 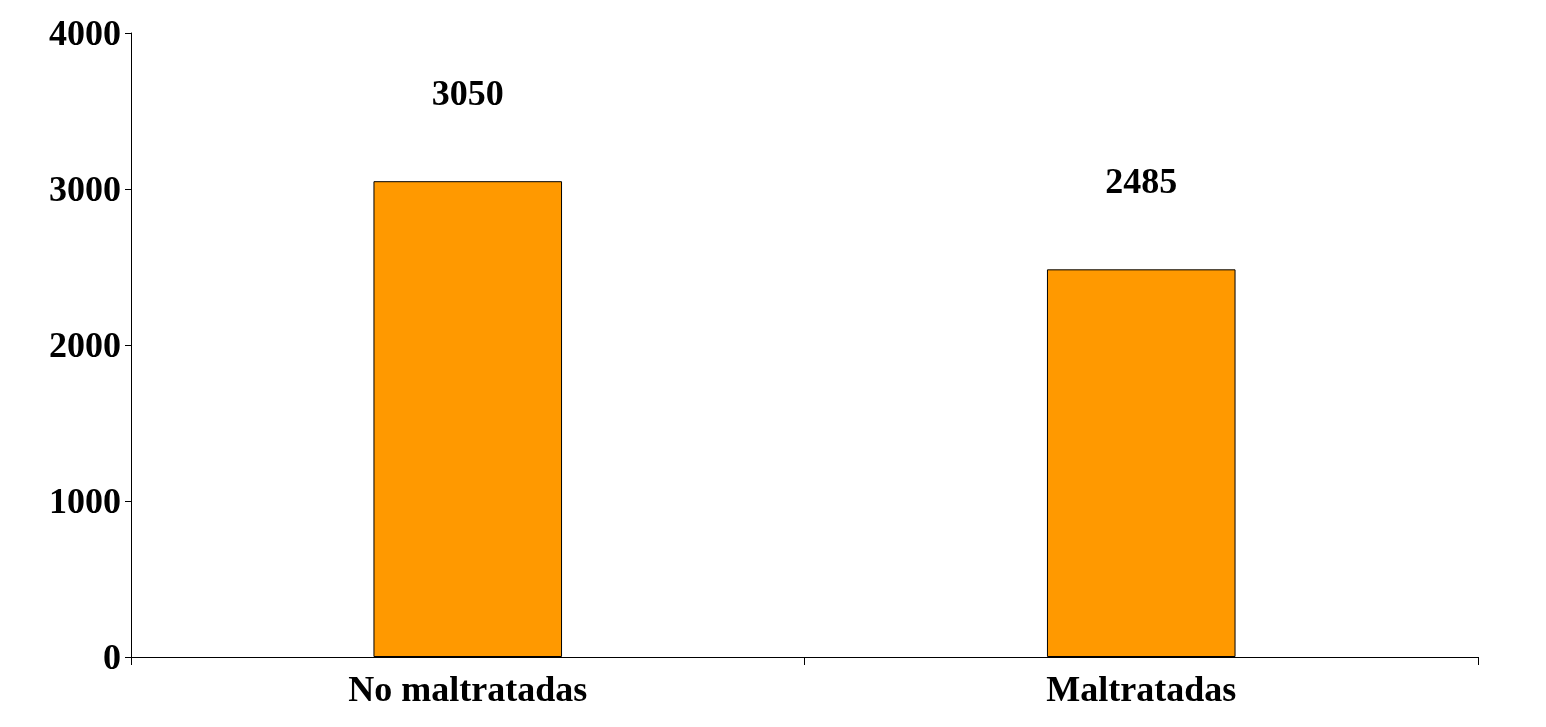 What do you see at coordinates (85, 345) in the screenshot?
I see `y-tick-label: 2000` at bounding box center [85, 345].